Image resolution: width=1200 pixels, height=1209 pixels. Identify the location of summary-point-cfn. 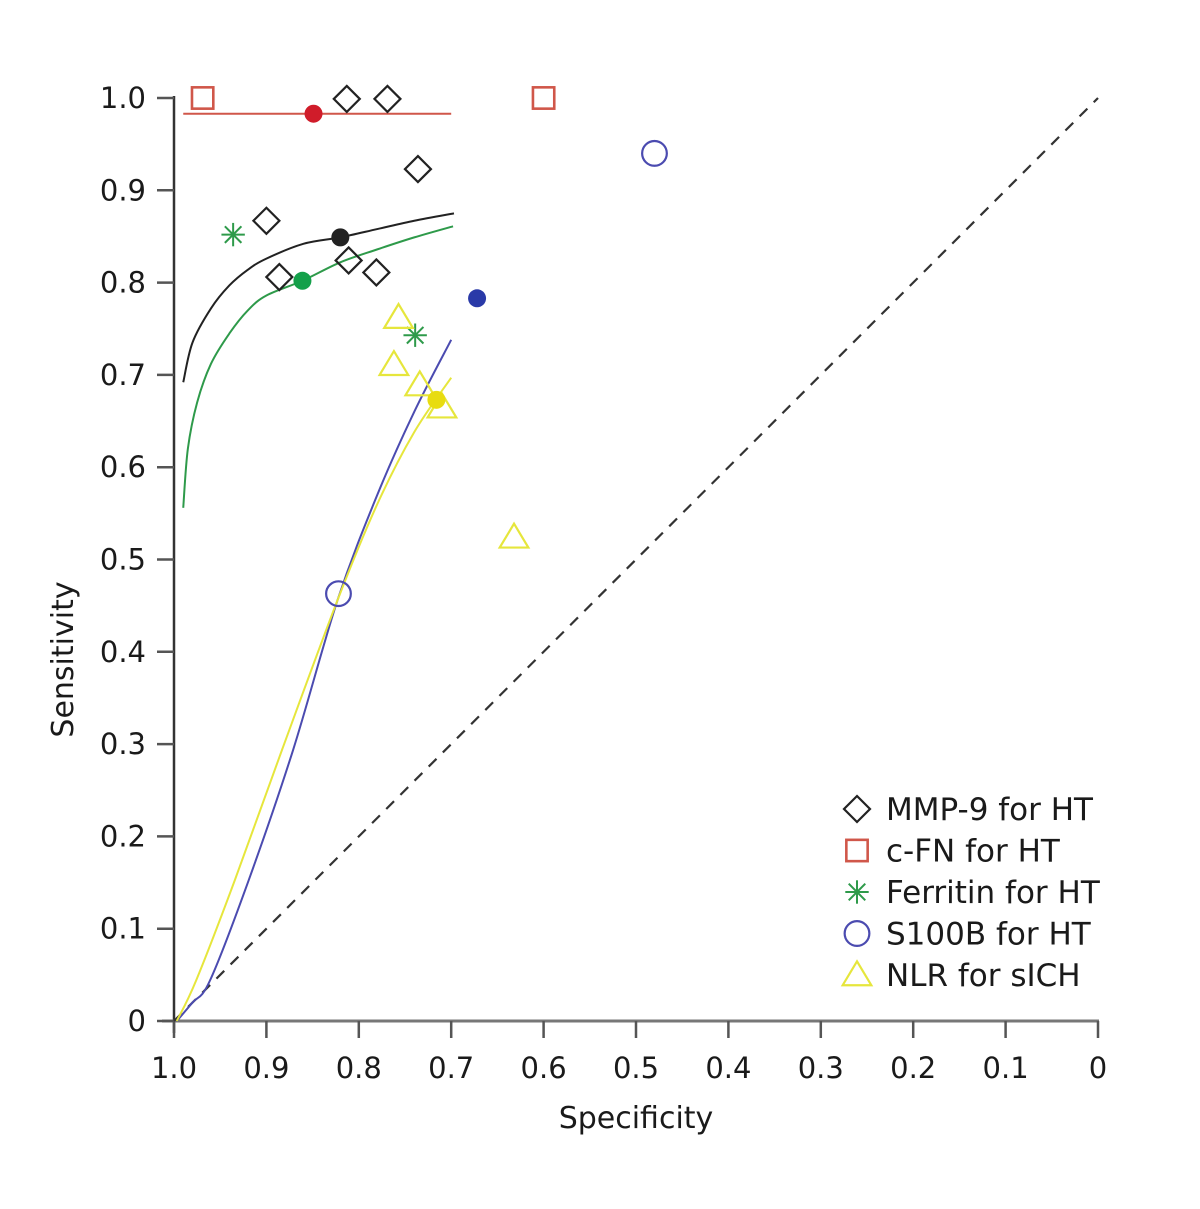
(313, 113).